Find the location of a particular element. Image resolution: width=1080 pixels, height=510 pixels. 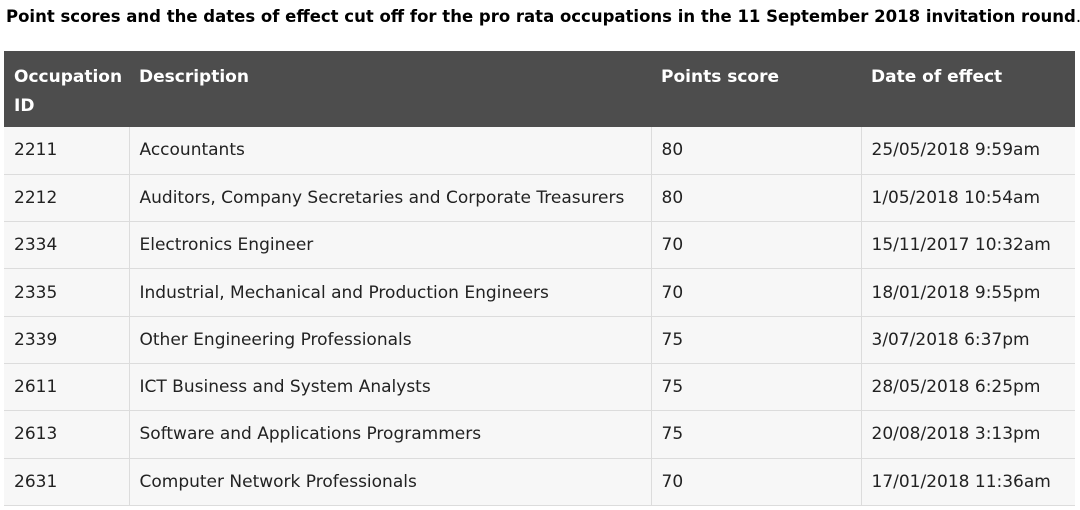

cell-date-of-effect: 3/07/2018 6:37pm is located at coordinates (968, 340).